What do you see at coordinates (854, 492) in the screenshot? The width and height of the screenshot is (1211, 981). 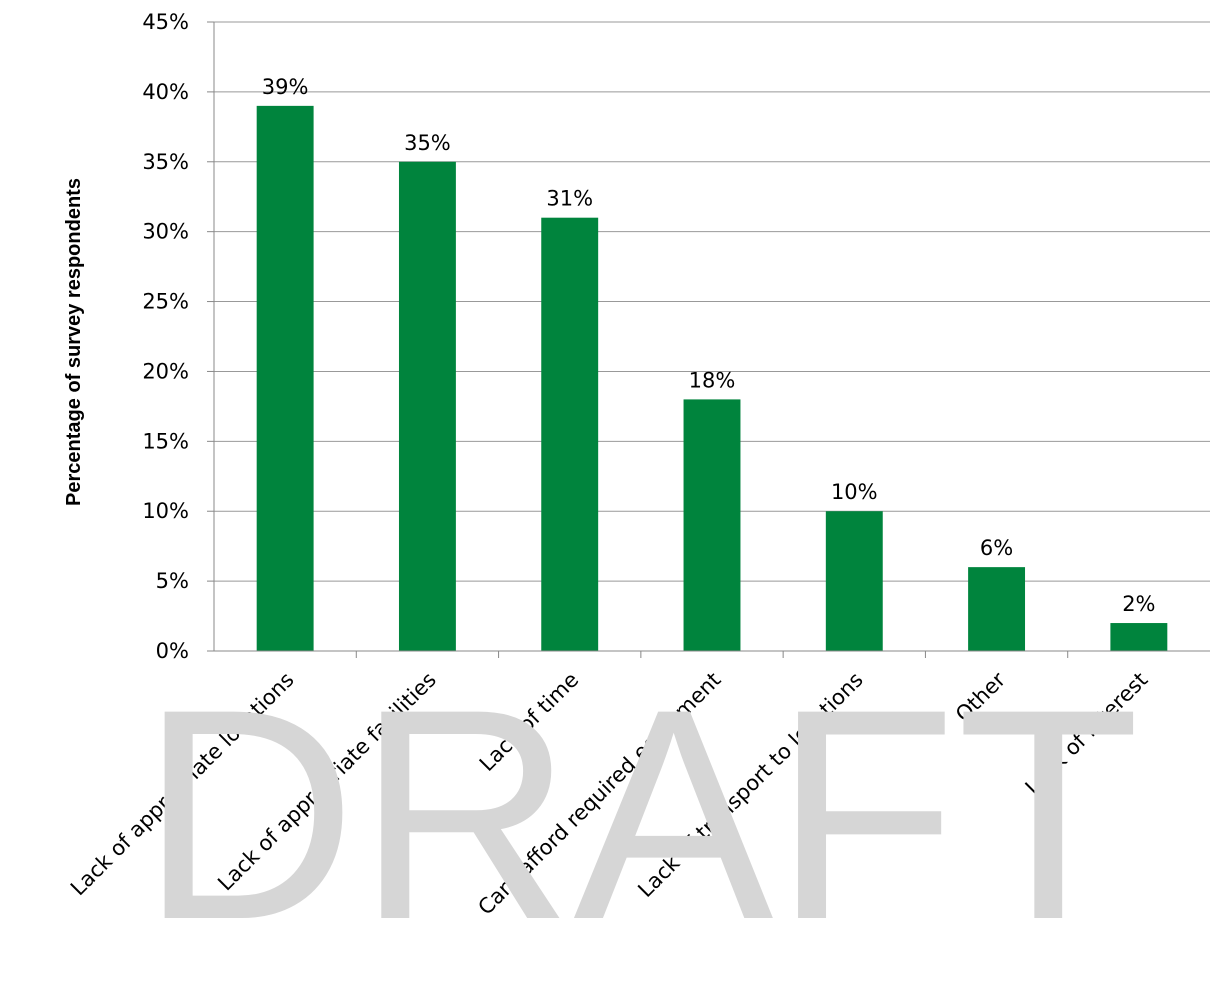 I see `data-label: 10%` at bounding box center [854, 492].